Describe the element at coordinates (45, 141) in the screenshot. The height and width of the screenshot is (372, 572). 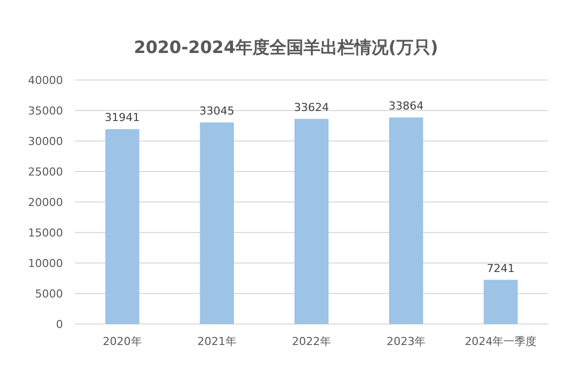
I see `y-tick-label: 30000` at that location.